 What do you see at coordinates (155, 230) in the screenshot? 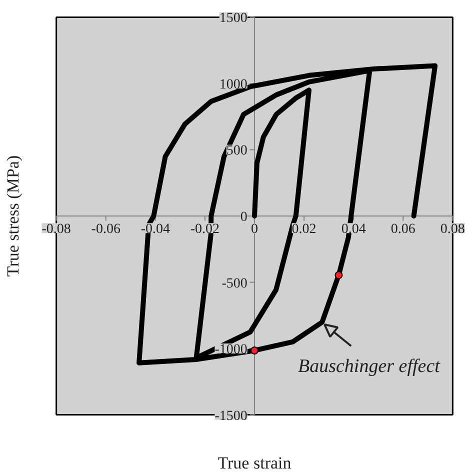
I see `x-tick-label: -0.04` at bounding box center [155, 230].